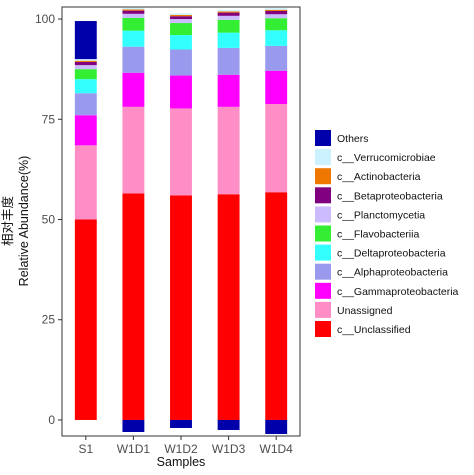 The height and width of the screenshot is (475, 474). What do you see at coordinates (323, 176) in the screenshot?
I see `legend-key-c-actinobacteria` at bounding box center [323, 176].